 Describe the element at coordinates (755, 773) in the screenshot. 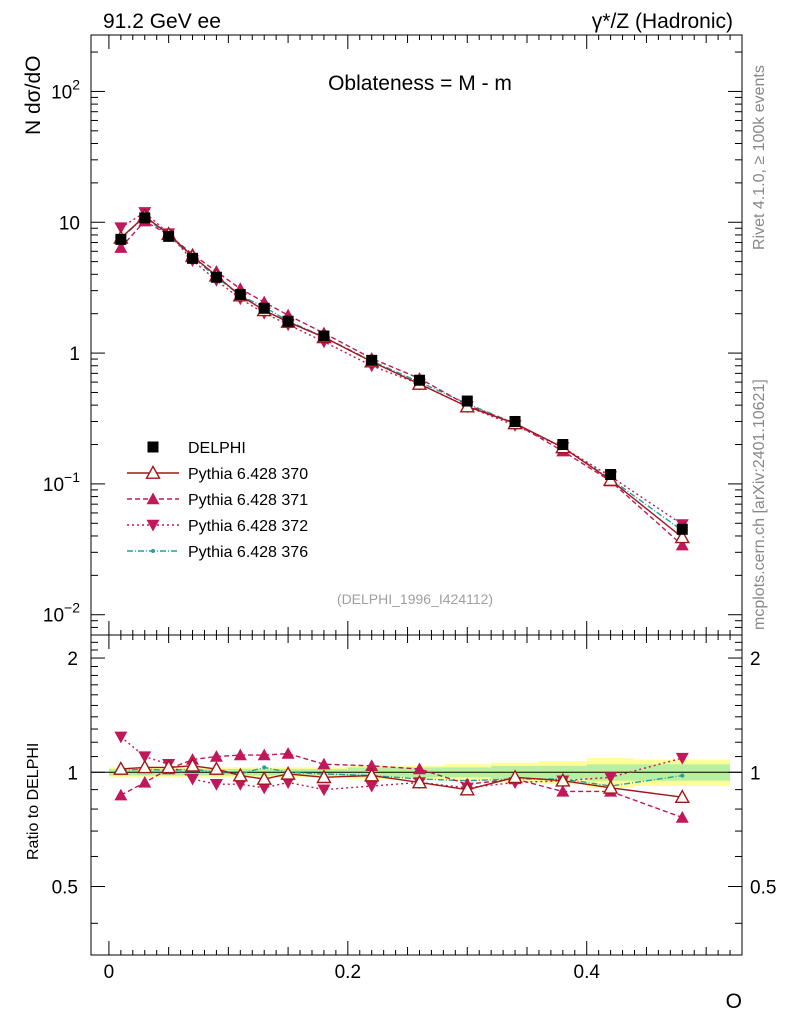

I see `ratio-tick-label-right: 1` at that location.